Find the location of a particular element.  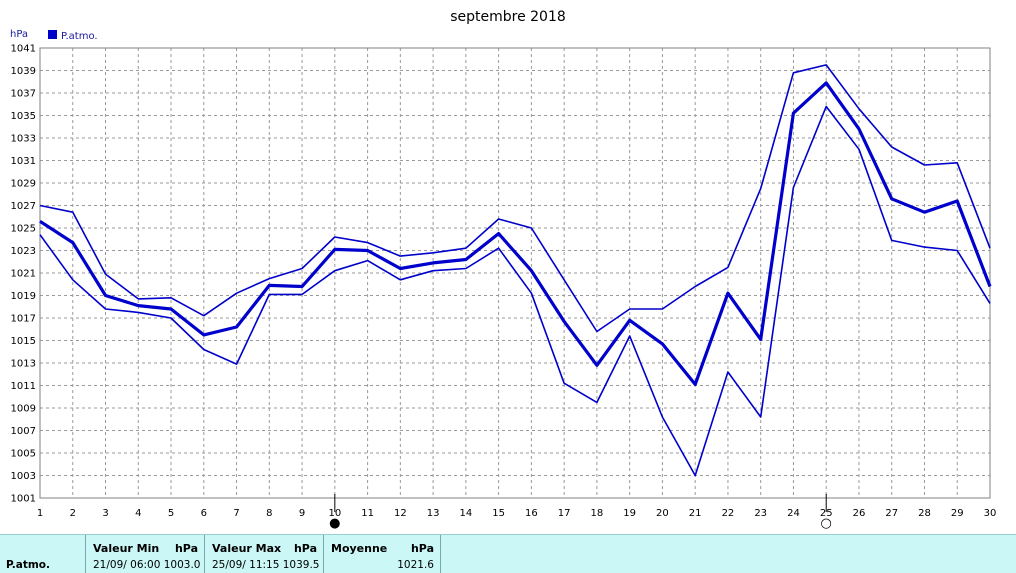

x-tick-label: 27 is located at coordinates (891, 513).